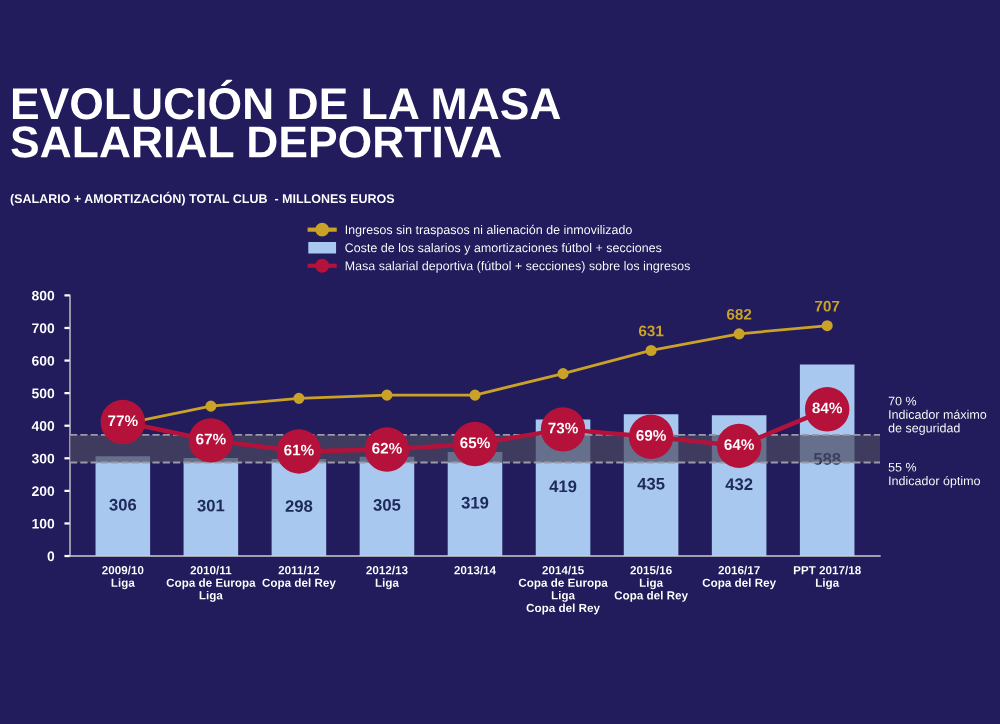 The height and width of the screenshot is (724, 1000). What do you see at coordinates (563, 486) in the screenshot?
I see `data-label: 419` at bounding box center [563, 486].